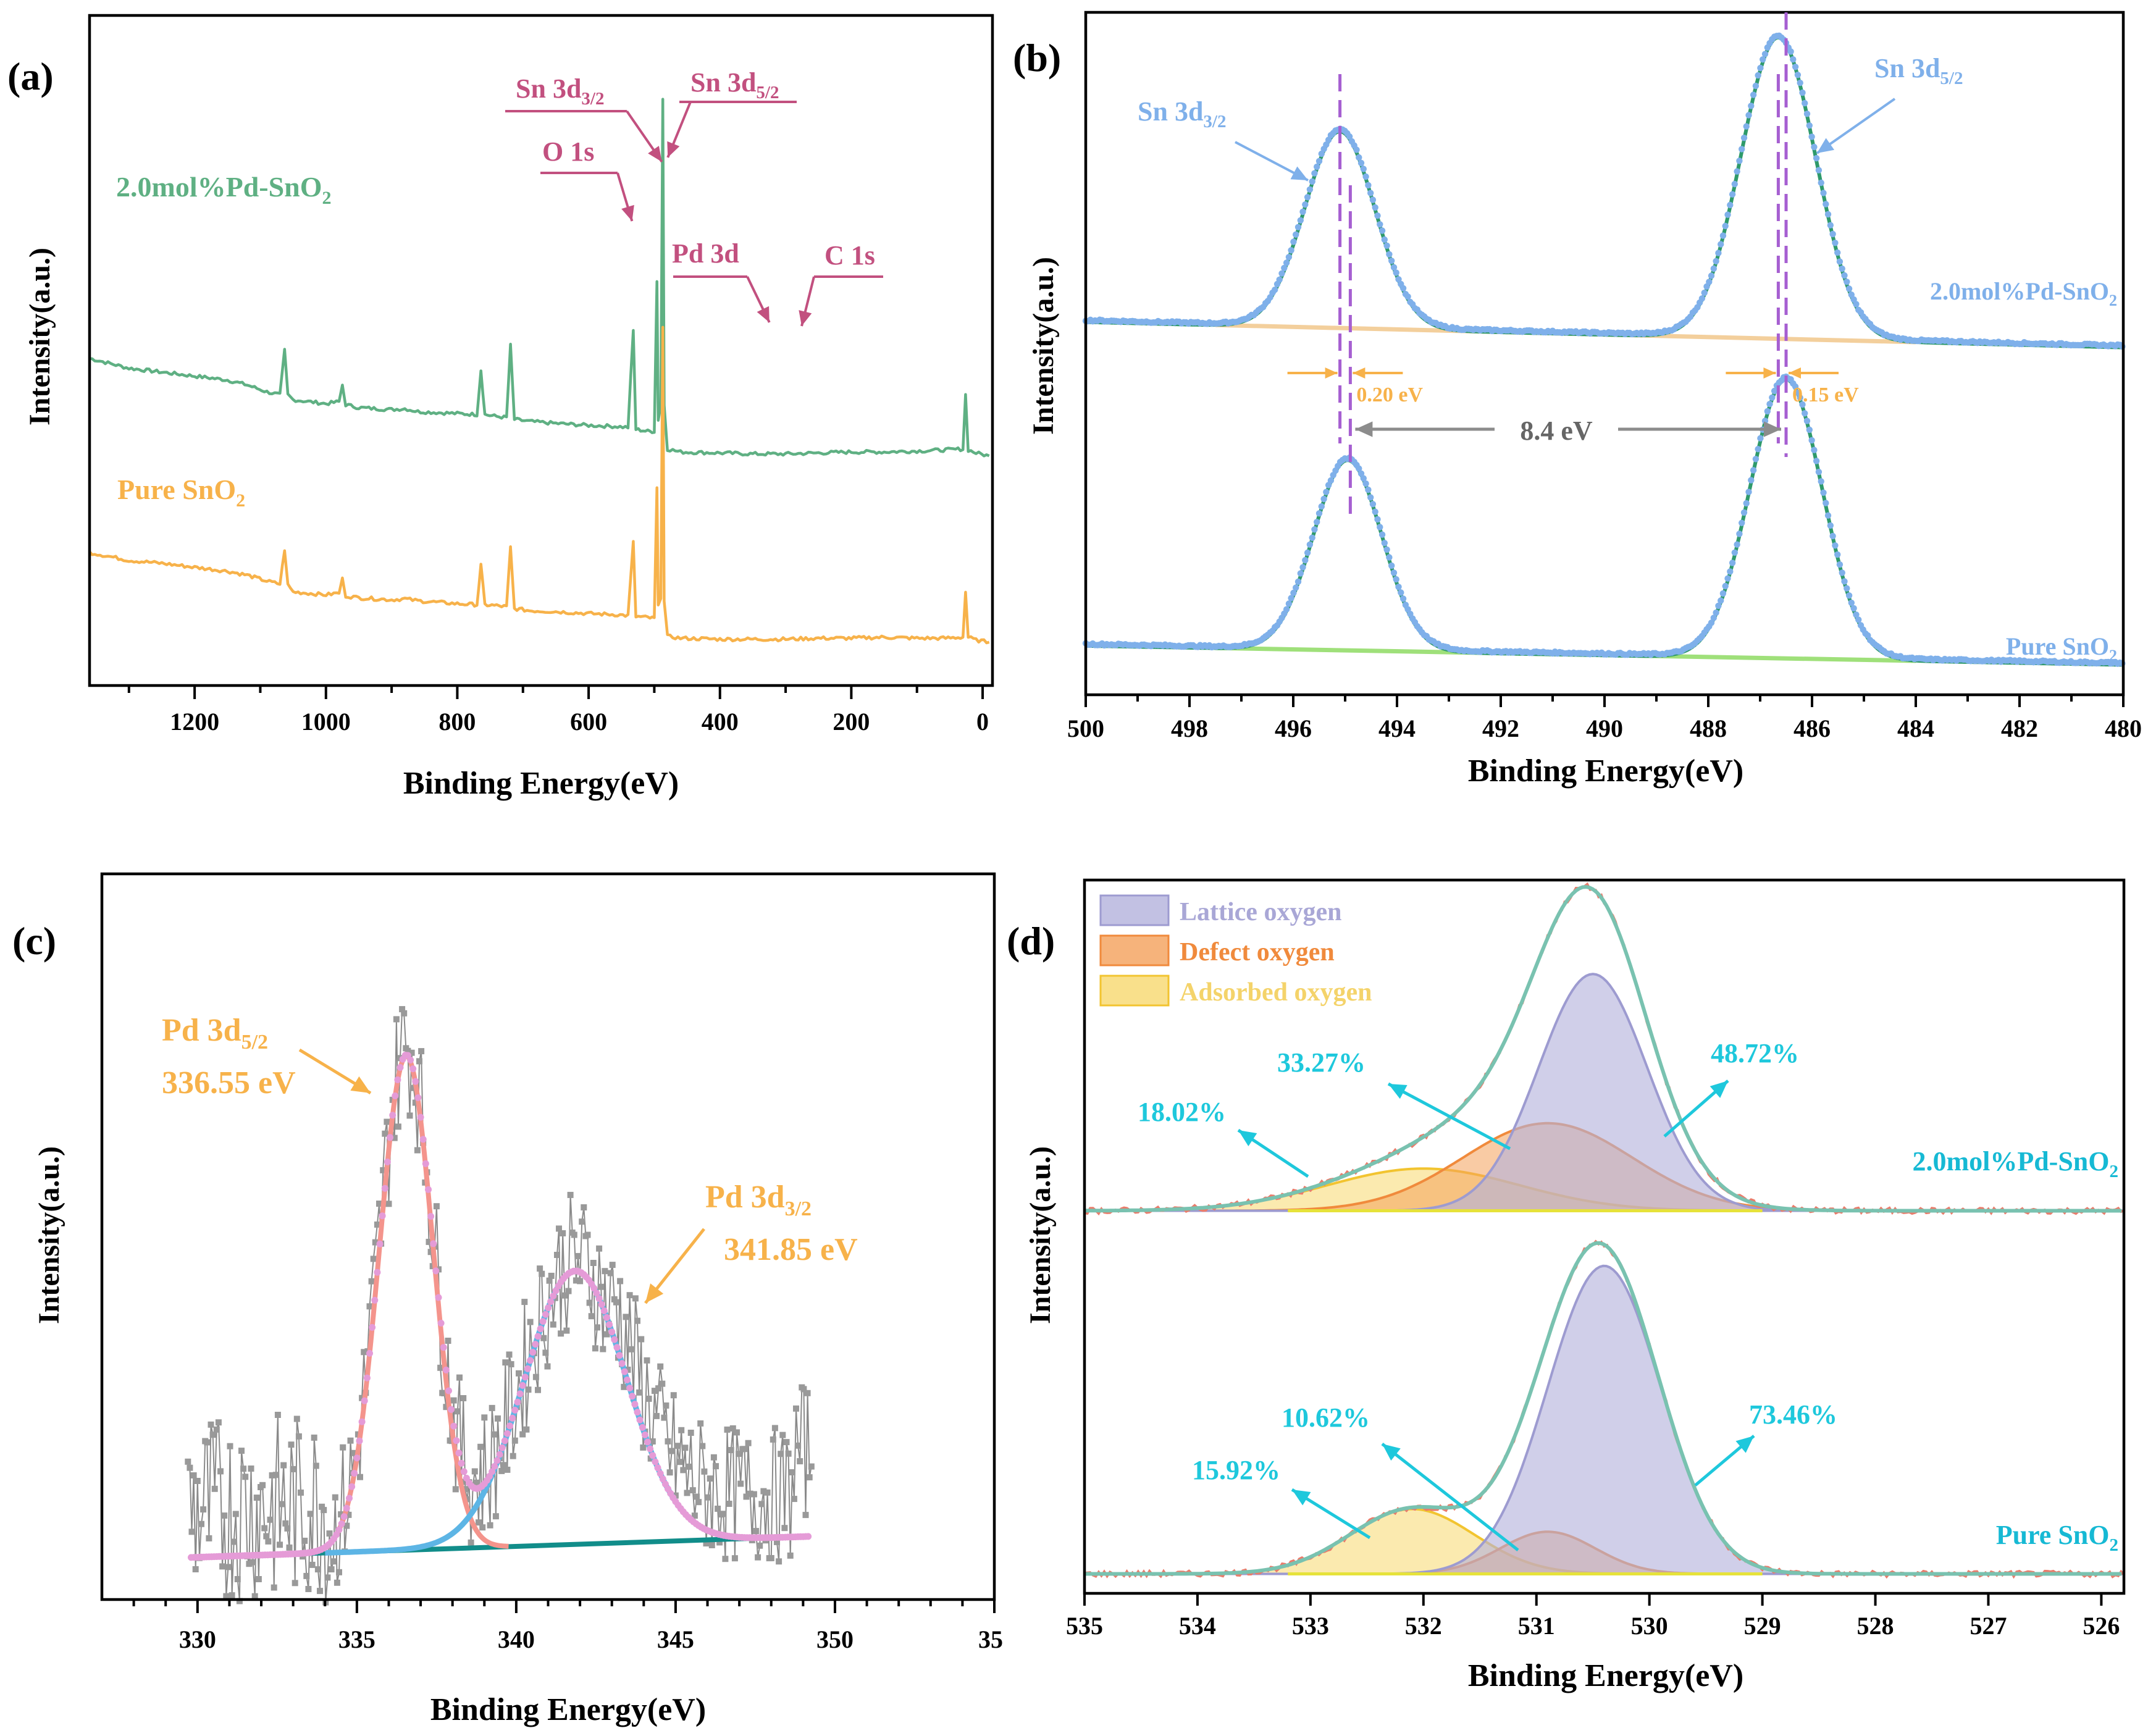  I want to click on x-tick-label: 531, so click(1537, 1626).